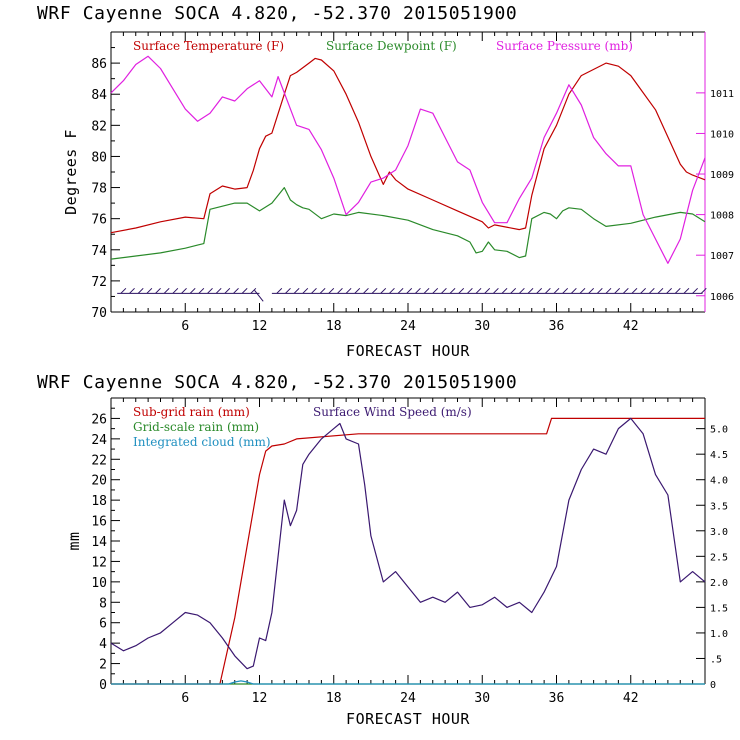 The width and height of the screenshot is (740, 740). Describe the element at coordinates (99, 440) in the screenshot. I see `panel2-y-tick-label: 24` at that location.